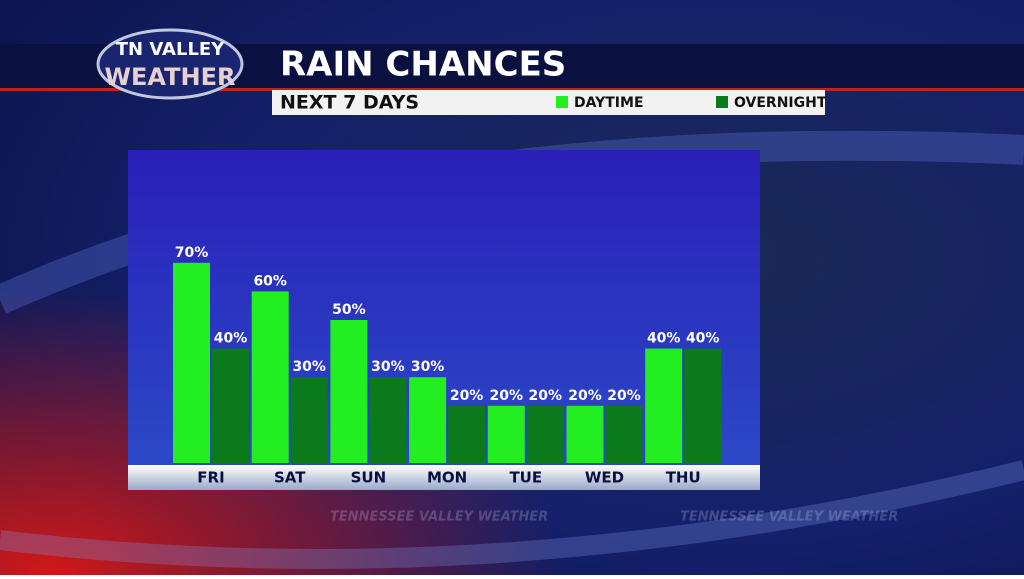  What do you see at coordinates (270, 281) in the screenshot?
I see `value-label: 60%` at bounding box center [270, 281].